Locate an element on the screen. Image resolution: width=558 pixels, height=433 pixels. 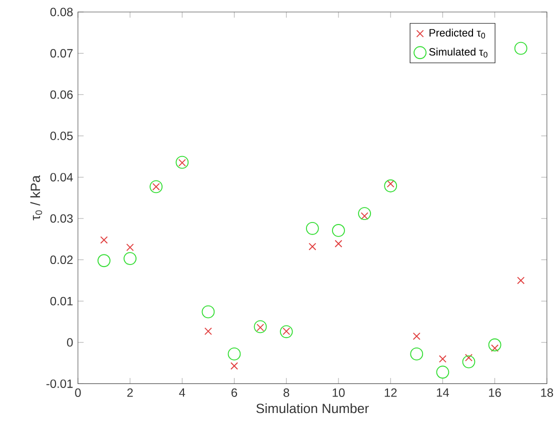
y-tick-label: 0.03 is located at coordinates (61, 218).